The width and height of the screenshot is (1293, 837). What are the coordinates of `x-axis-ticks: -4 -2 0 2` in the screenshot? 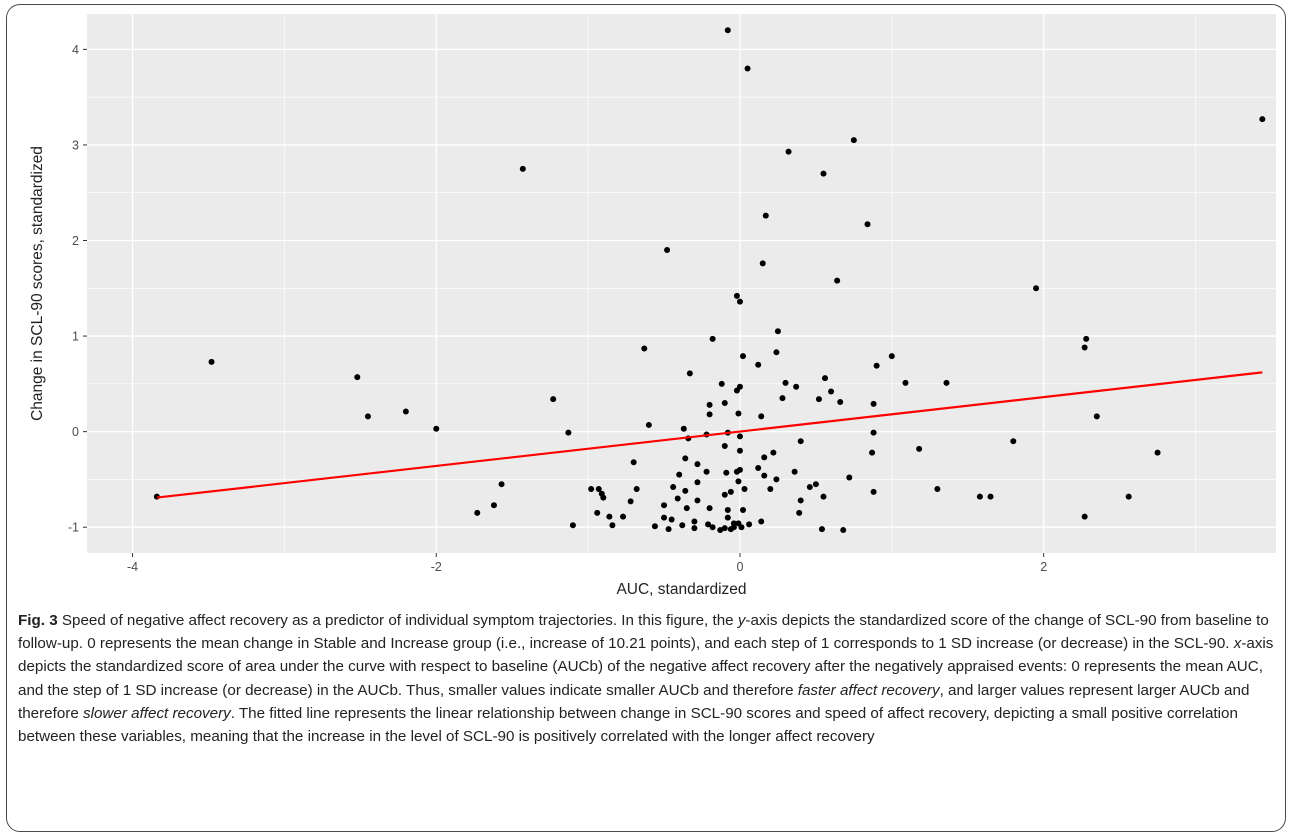 It's located at (587, 563).